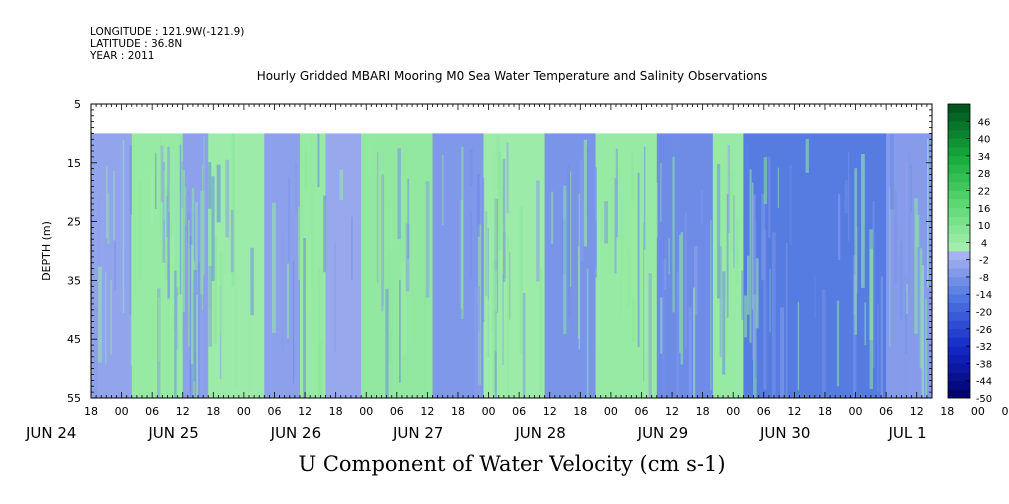 The width and height of the screenshot is (1009, 504). I want to click on y-tick-label: 5, so click(77, 104).